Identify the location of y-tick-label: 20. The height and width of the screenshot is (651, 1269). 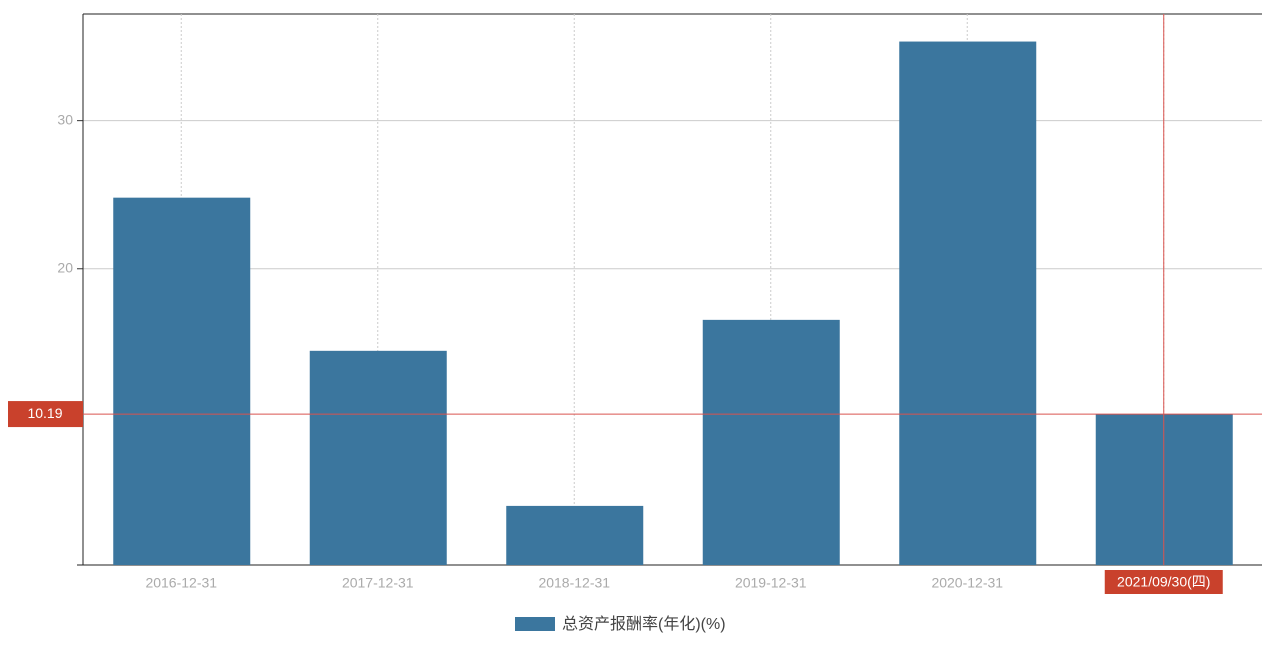
(65, 267).